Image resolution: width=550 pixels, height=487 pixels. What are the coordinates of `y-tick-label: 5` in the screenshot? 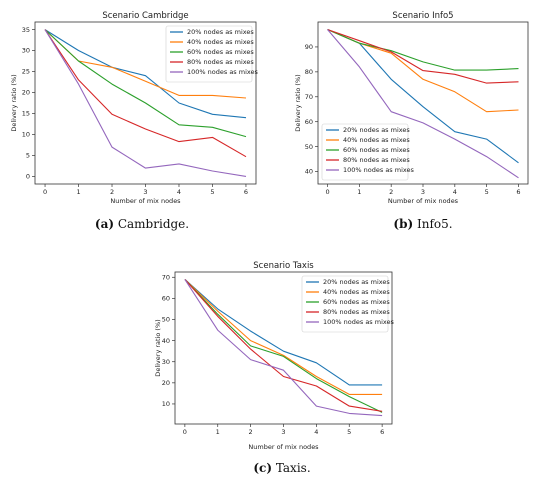 It's located at (28, 156).